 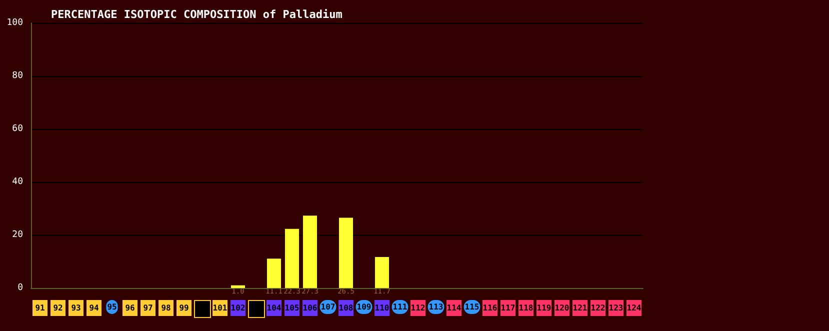 I want to click on x-tick-label: 105, so click(x=292, y=308).